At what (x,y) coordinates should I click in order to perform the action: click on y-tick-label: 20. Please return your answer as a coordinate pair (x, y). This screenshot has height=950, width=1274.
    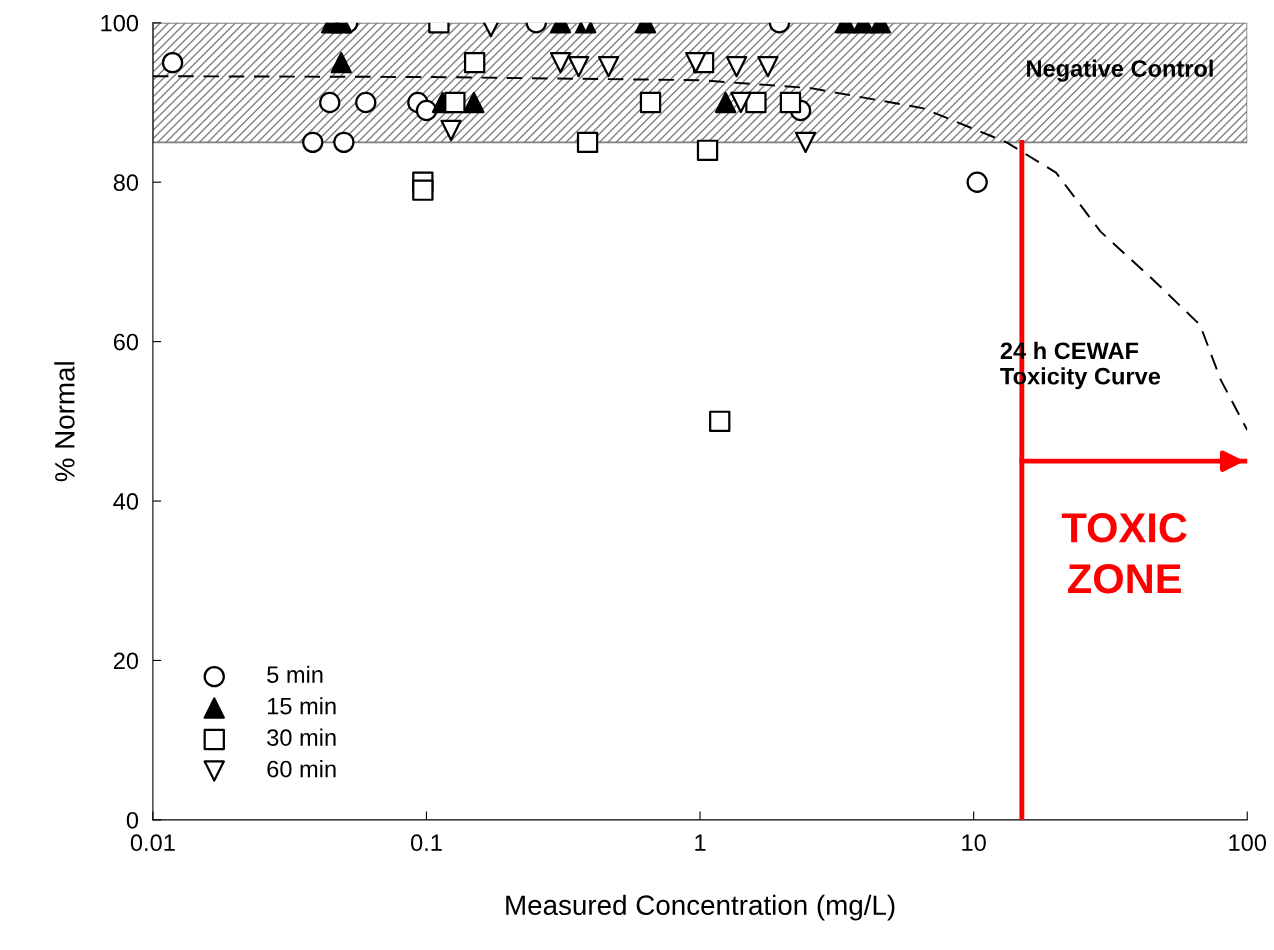
    Looking at the image, I should click on (126, 661).